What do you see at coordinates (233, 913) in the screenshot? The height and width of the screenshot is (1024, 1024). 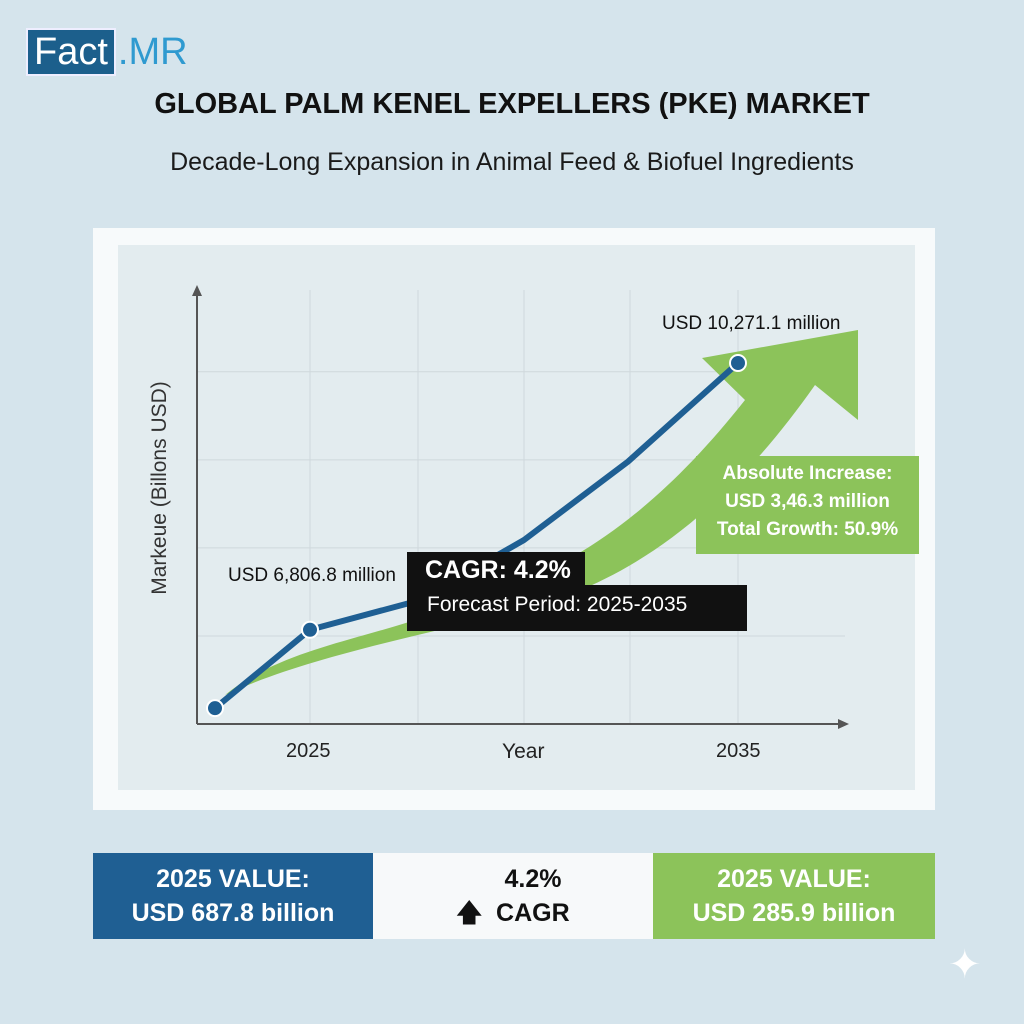 I see `card-value: USD 687.8 billion` at bounding box center [233, 913].